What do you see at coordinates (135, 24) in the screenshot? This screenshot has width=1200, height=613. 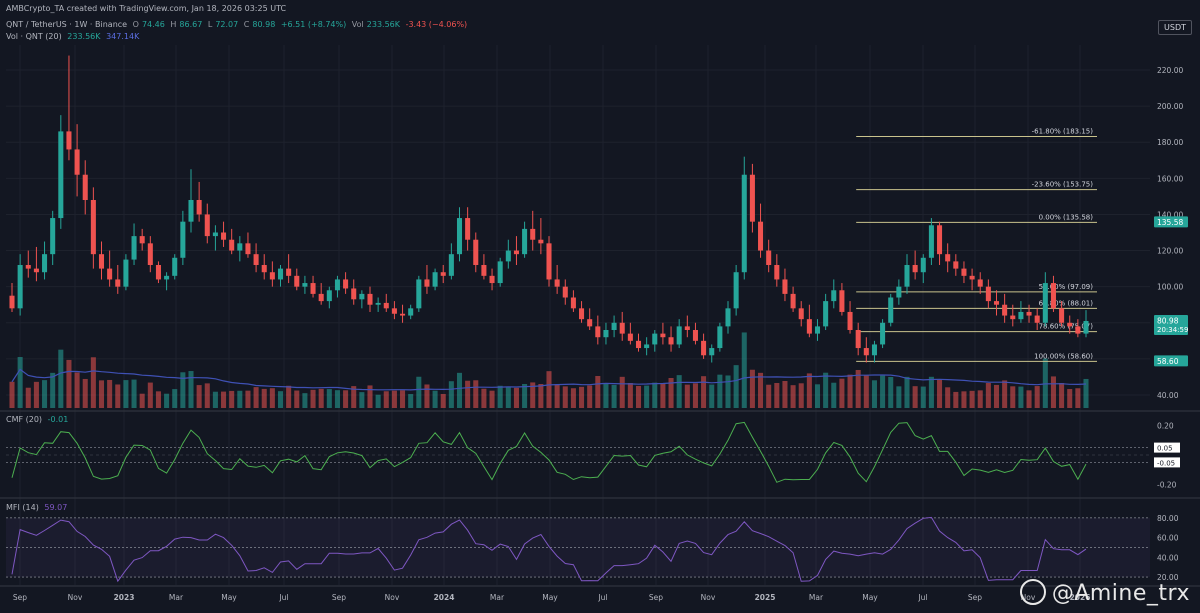 I see `open-label: O` at bounding box center [135, 24].